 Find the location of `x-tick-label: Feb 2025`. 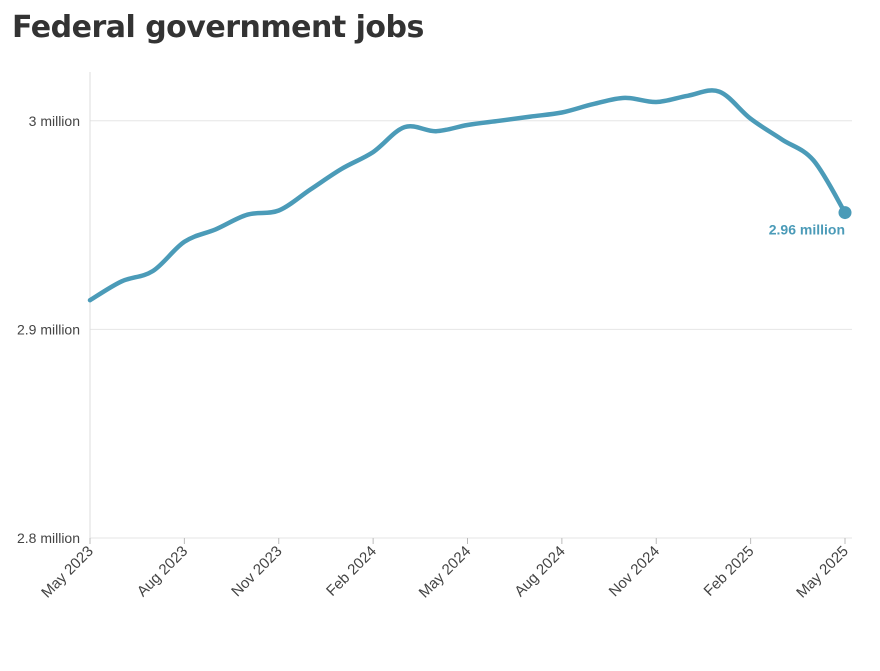

x-tick-label: Feb 2025 is located at coordinates (729, 571).